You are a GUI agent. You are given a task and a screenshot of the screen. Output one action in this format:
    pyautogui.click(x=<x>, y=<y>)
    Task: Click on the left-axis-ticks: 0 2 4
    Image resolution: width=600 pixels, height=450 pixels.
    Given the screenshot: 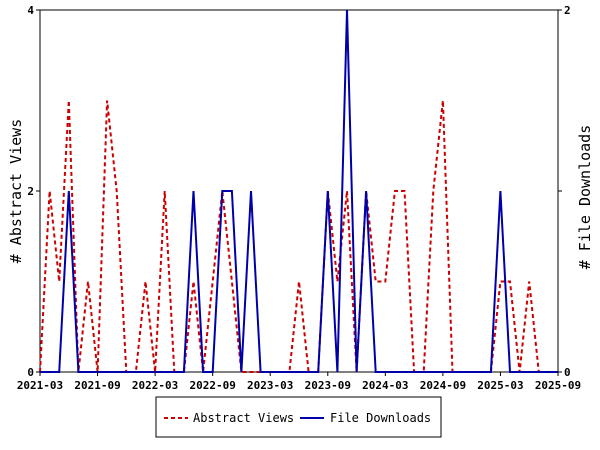 What is the action you would take?
    pyautogui.click(x=33, y=191)
    